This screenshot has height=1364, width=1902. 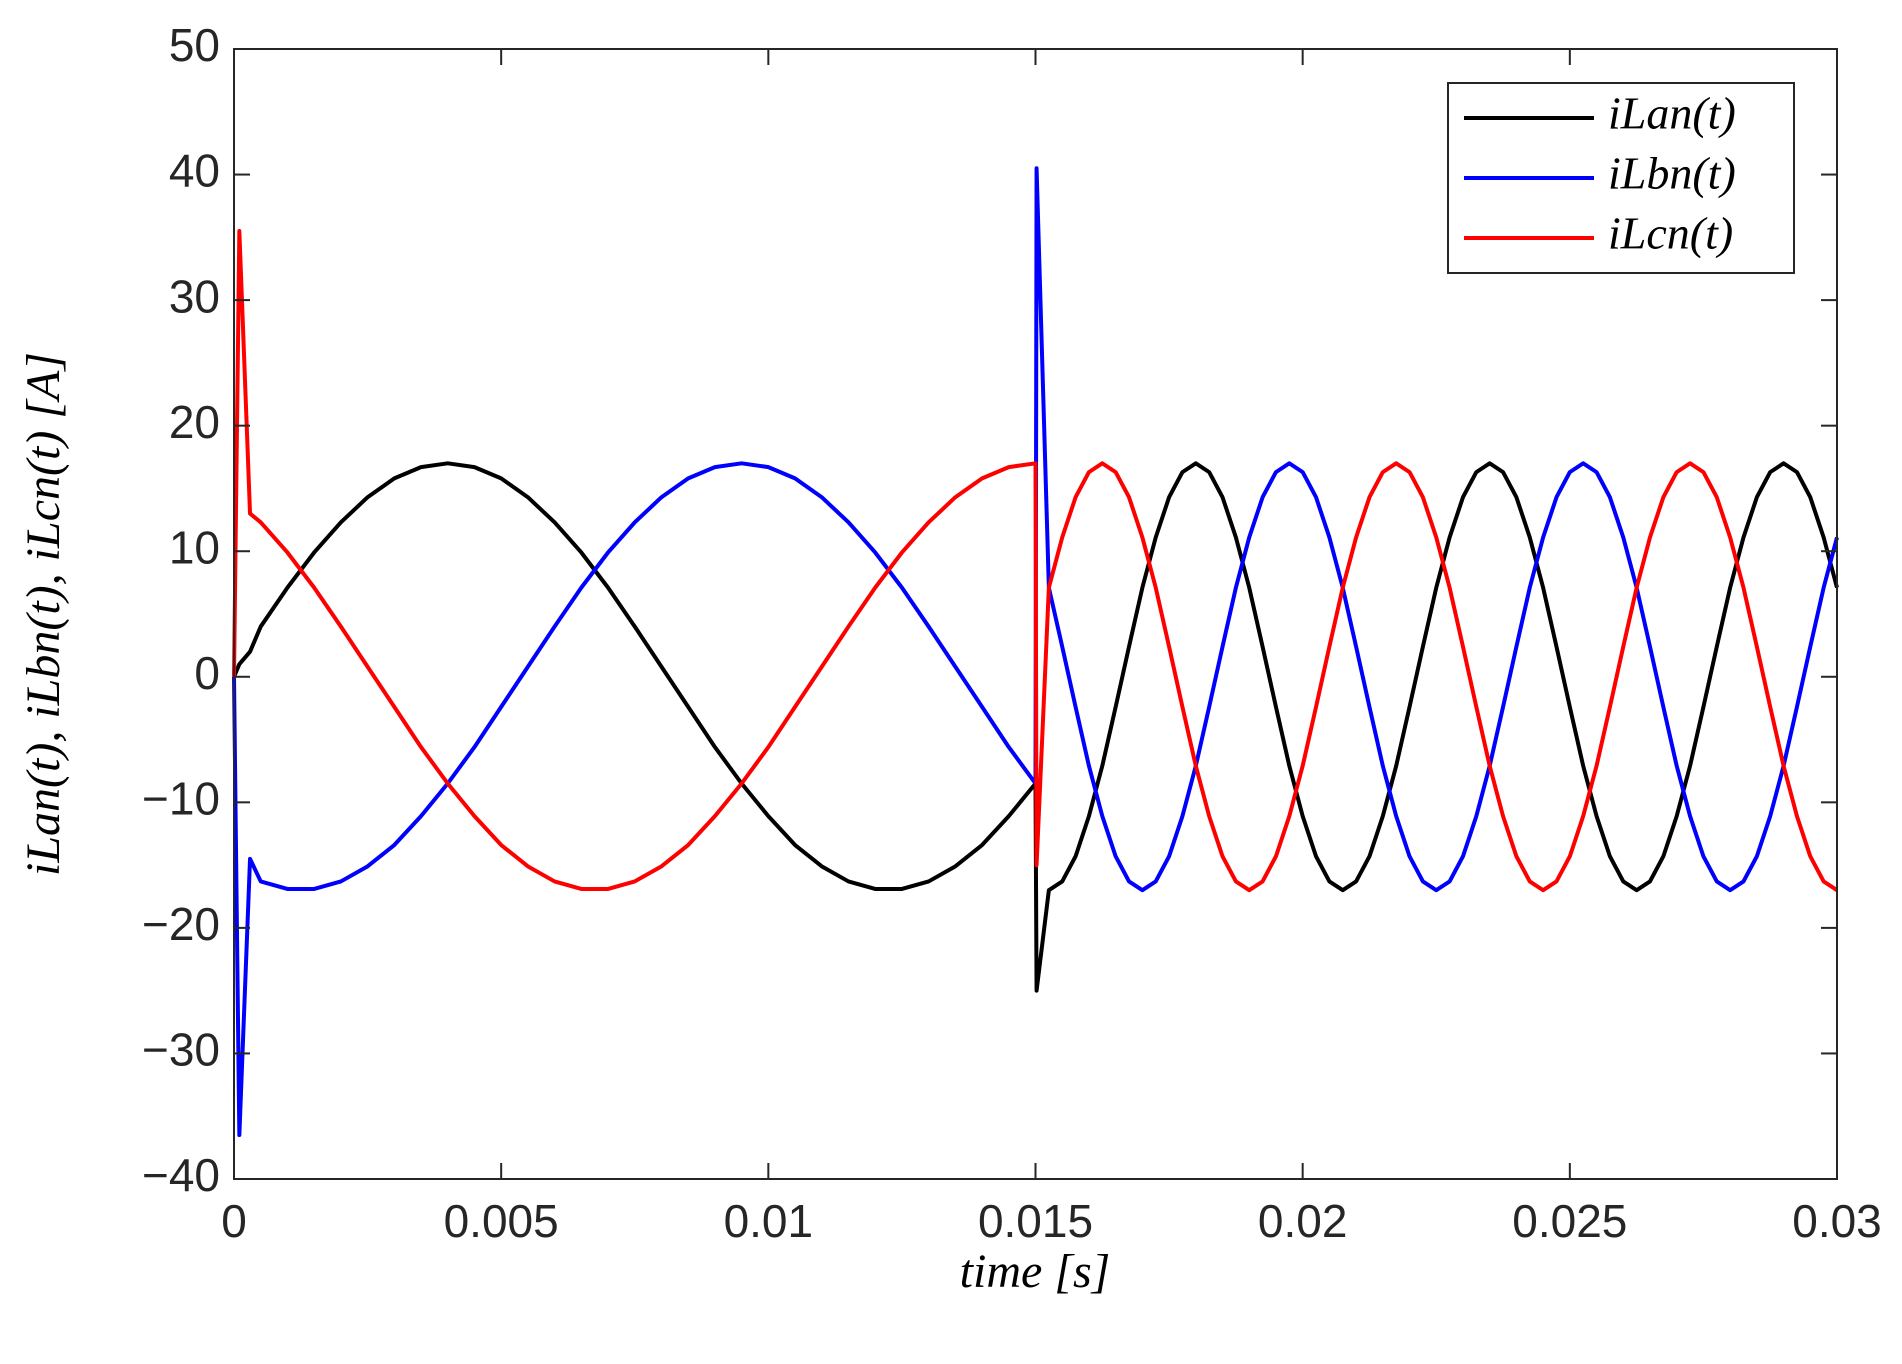 What do you see at coordinates (181, 1175) in the screenshot?
I see `y-tick-label: −40` at bounding box center [181, 1175].